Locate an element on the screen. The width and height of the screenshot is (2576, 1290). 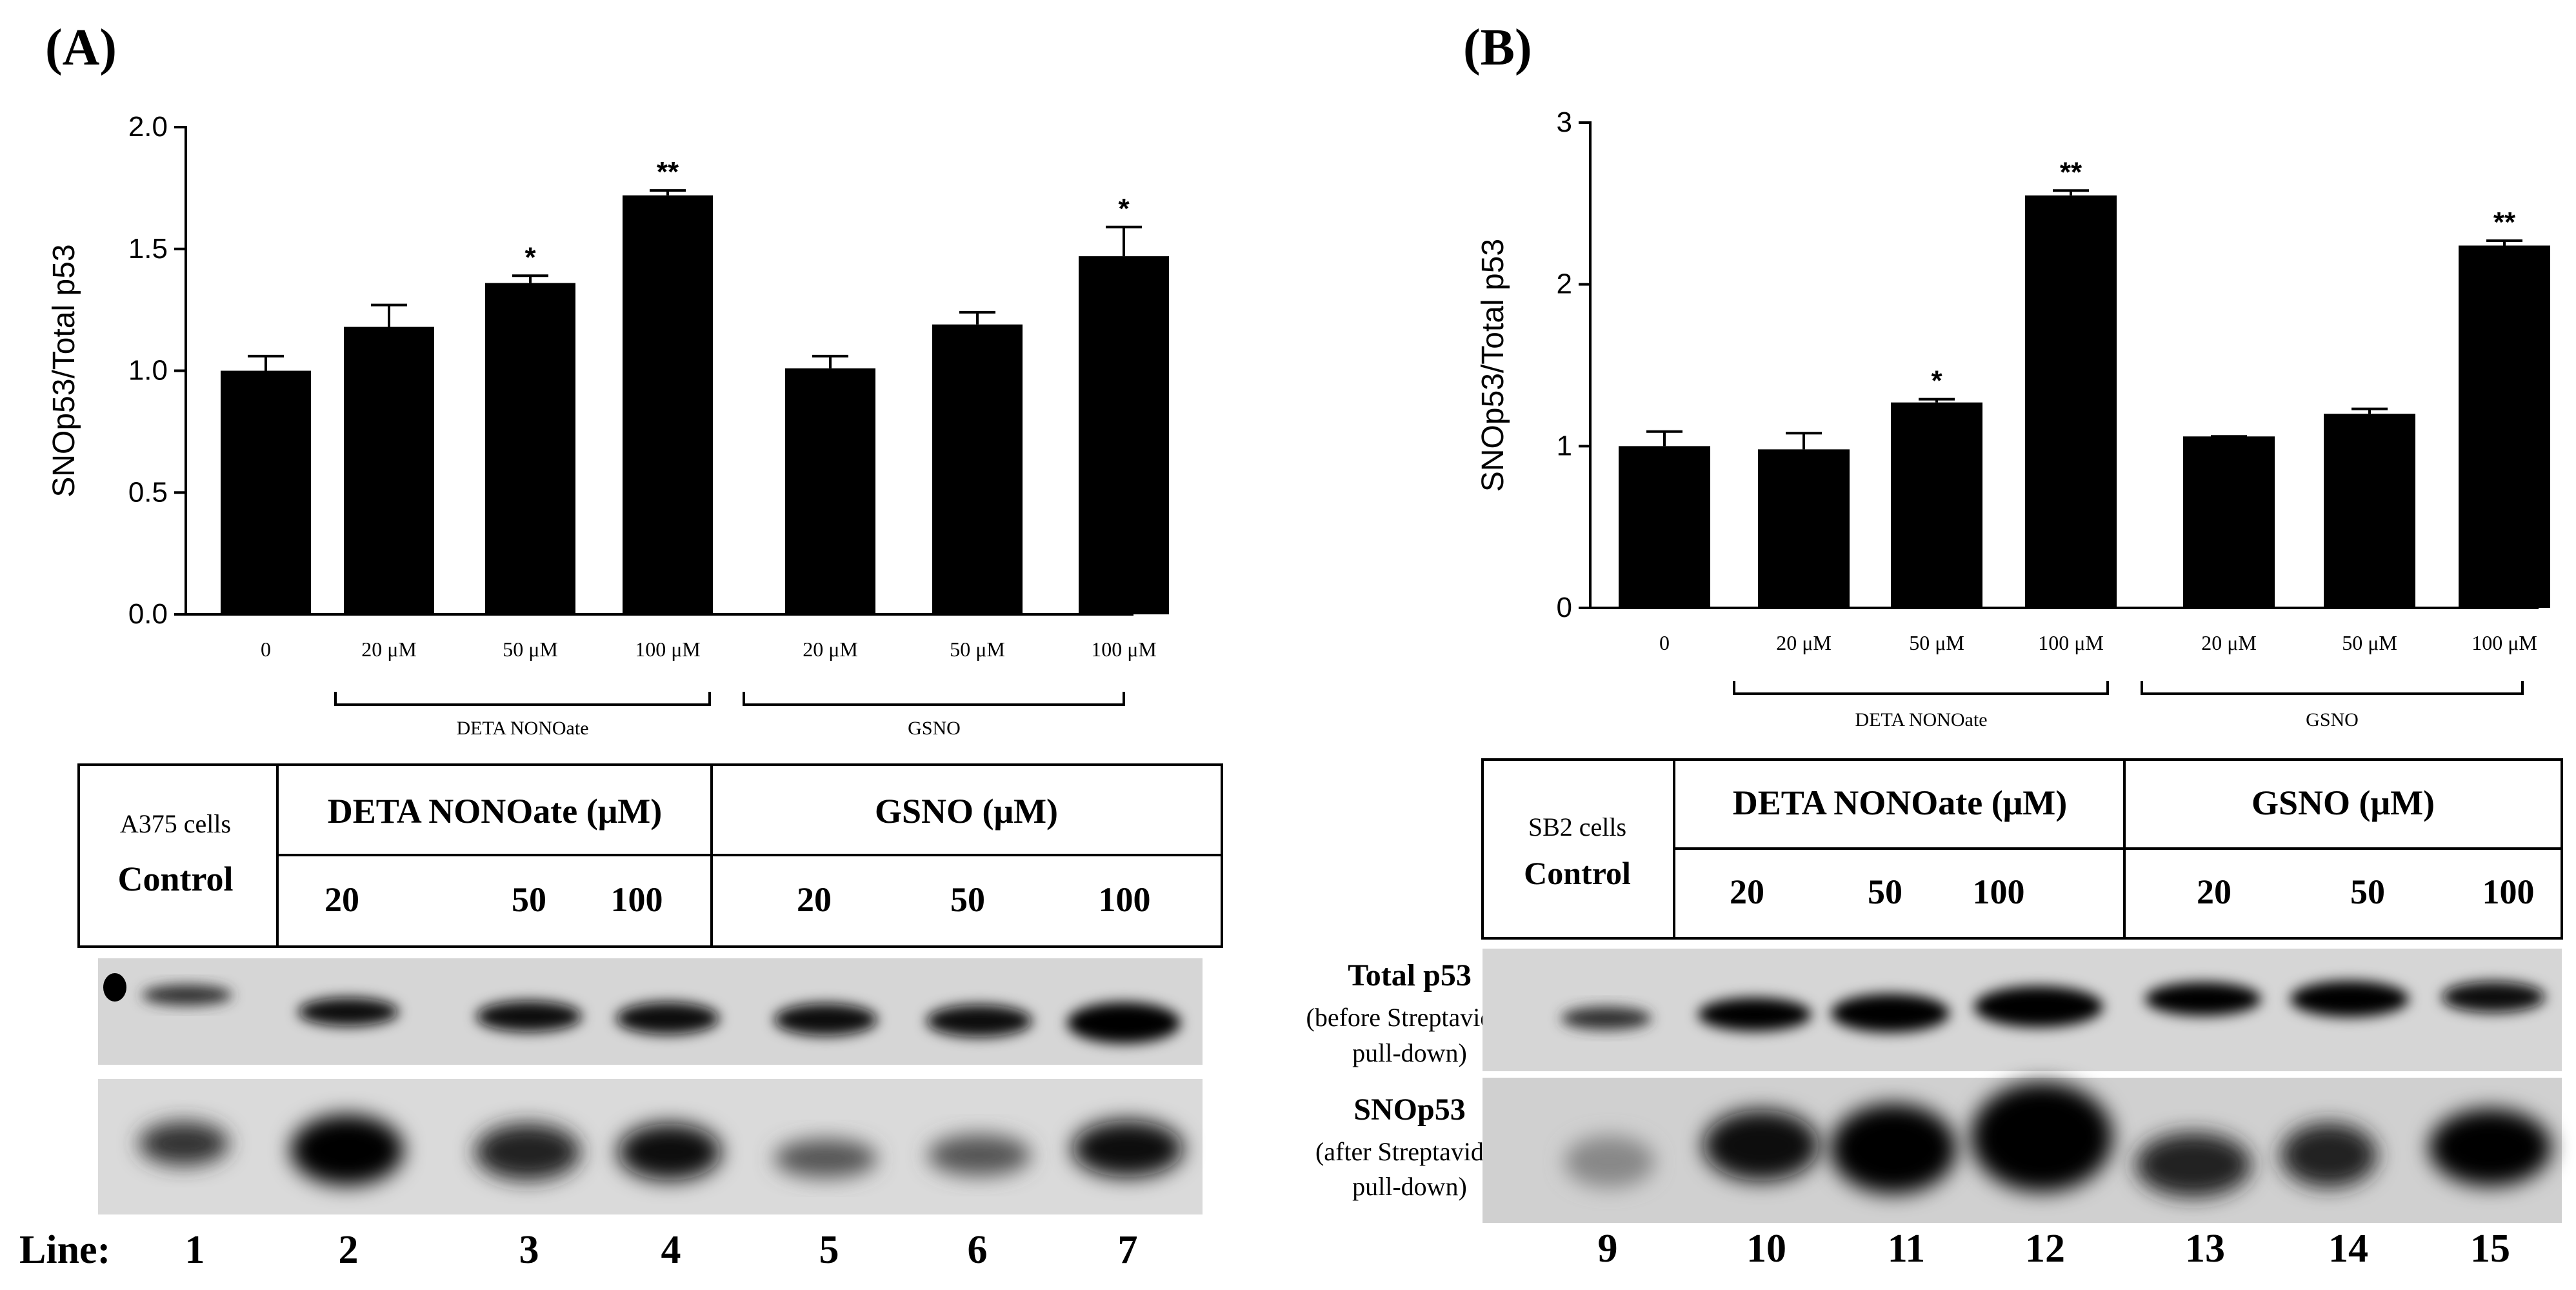
blot-snop53-a is located at coordinates (650, 1146).